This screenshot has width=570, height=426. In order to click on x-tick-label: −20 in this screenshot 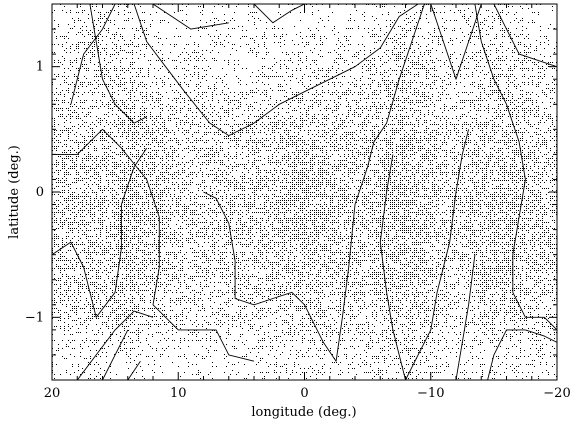, I will do `click(556, 393)`.